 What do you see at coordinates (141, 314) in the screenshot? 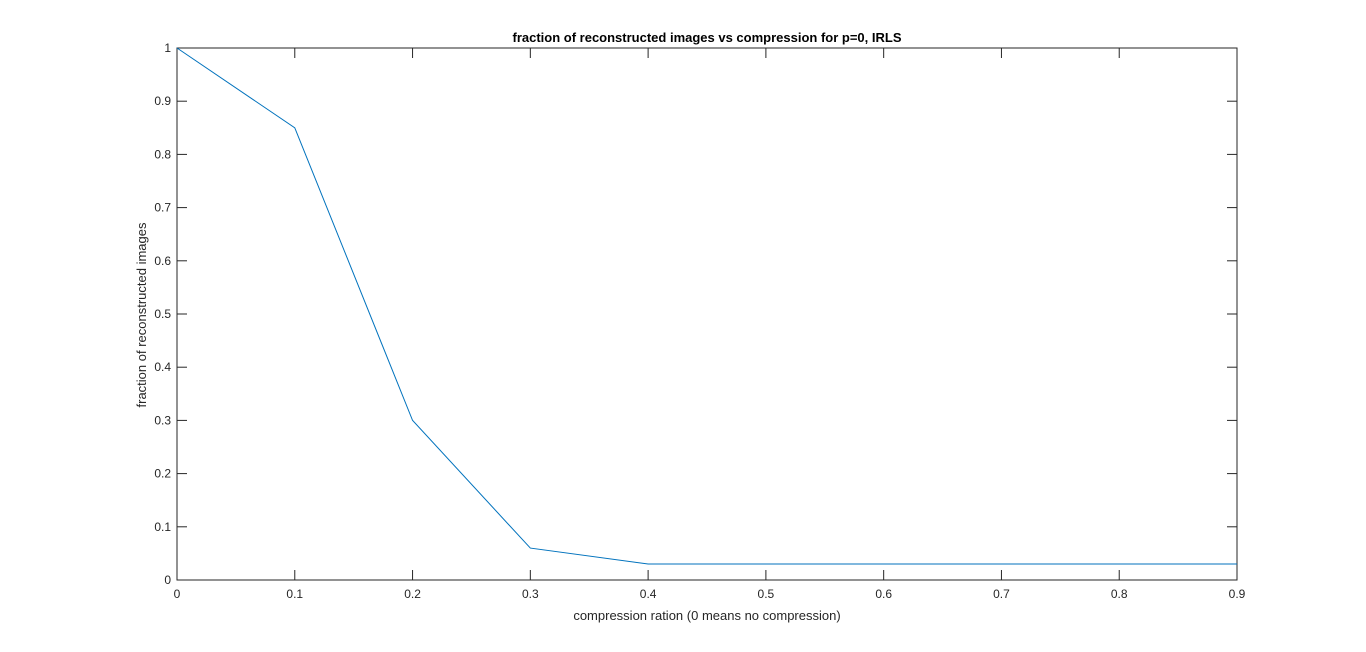
I see `y-axis-label: fraction of reconstructed images` at bounding box center [141, 314].